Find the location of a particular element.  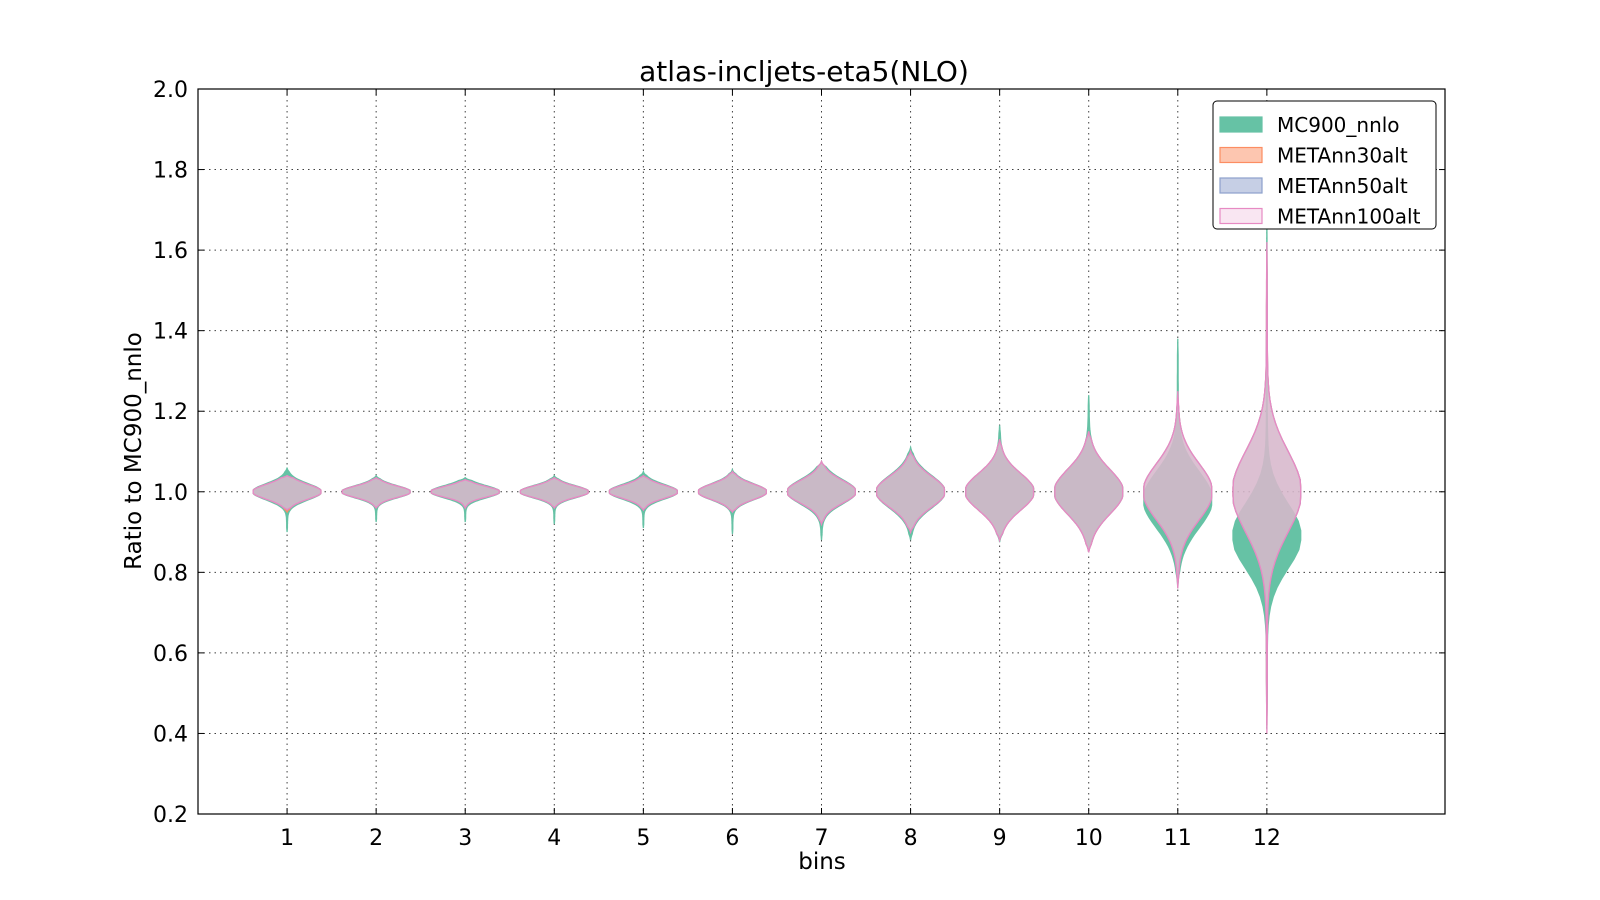

y-tick-label: 2.0 is located at coordinates (170, 90).